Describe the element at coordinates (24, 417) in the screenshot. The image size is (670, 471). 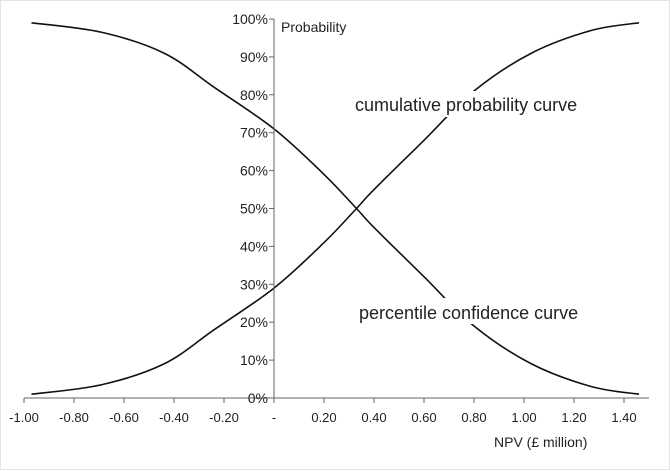
I see `x-tick-label: -1.00` at that location.